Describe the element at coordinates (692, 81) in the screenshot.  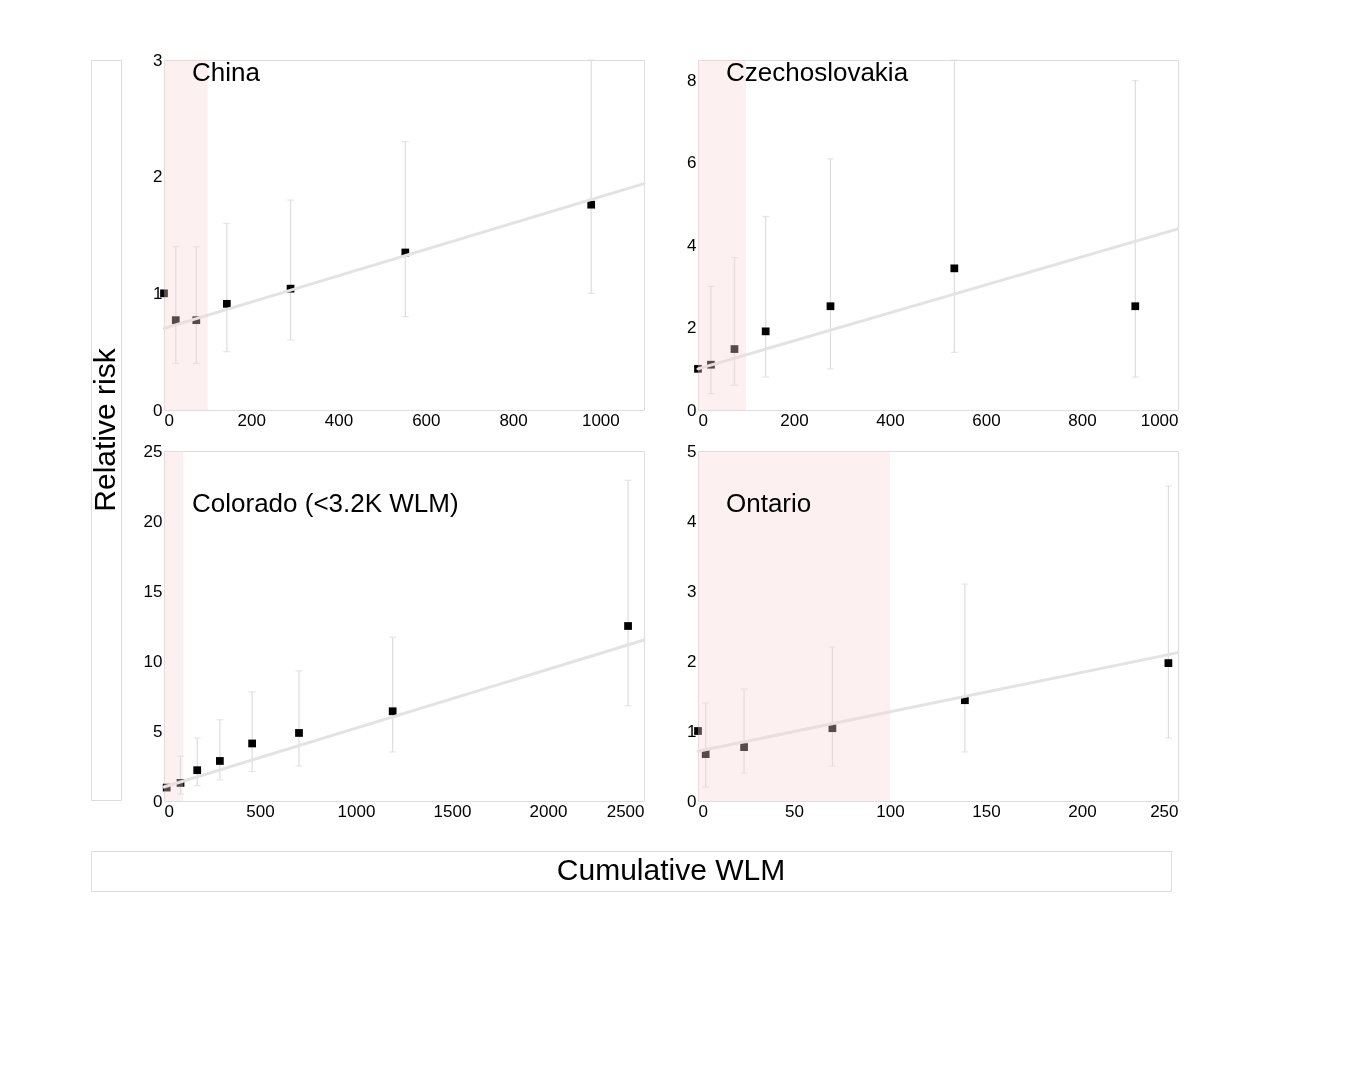
I see `y-tick-label: 8` at that location.